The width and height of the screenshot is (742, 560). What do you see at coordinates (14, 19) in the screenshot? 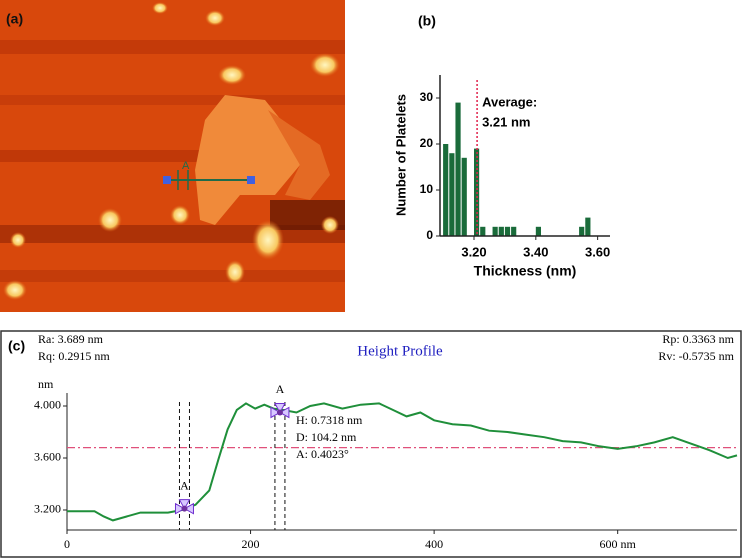
I see `panel-label: (a)` at bounding box center [14, 19].